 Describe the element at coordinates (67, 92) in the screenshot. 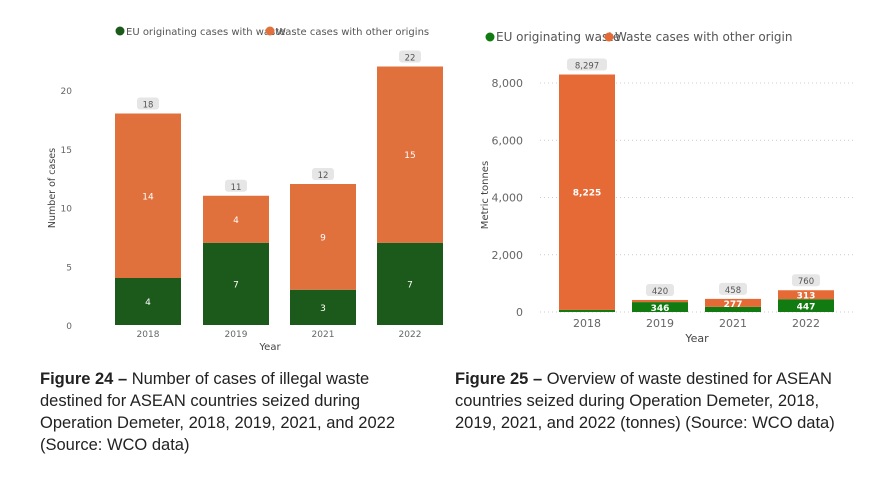

I see `y-tick-label: 20` at that location.